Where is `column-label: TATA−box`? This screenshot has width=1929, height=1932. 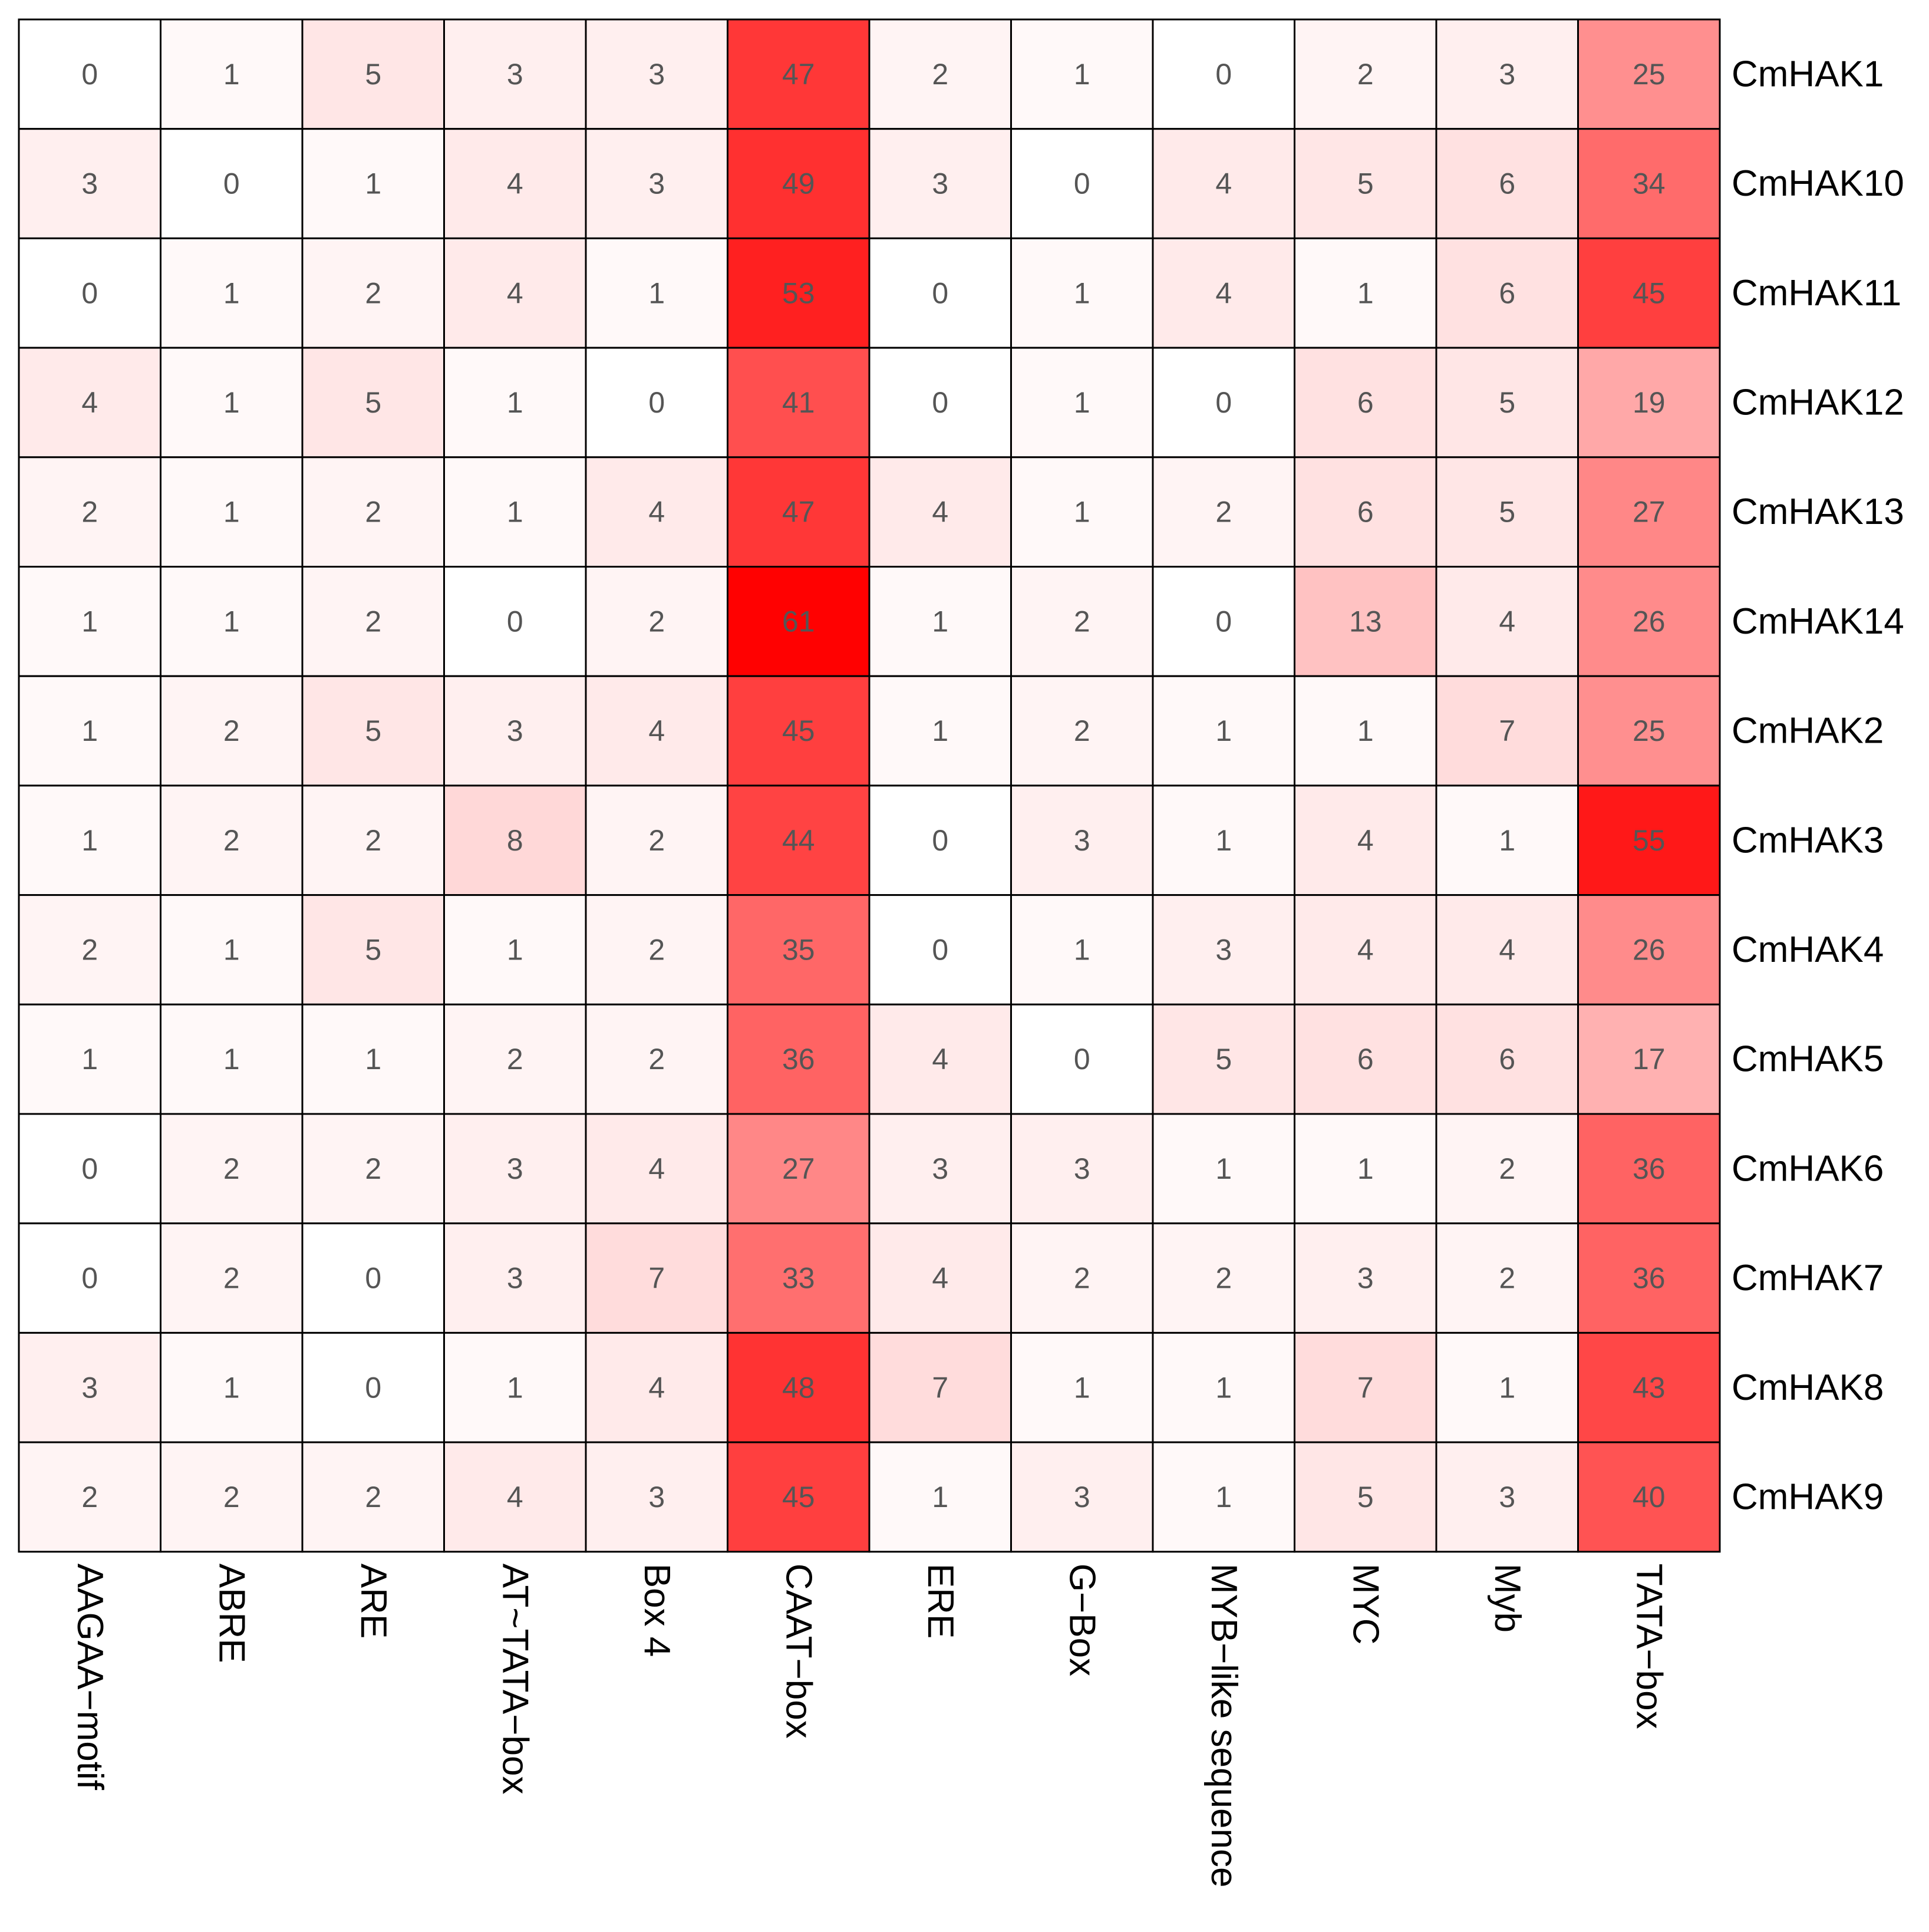
column-label: TATA−box is located at coordinates (1649, 1646).